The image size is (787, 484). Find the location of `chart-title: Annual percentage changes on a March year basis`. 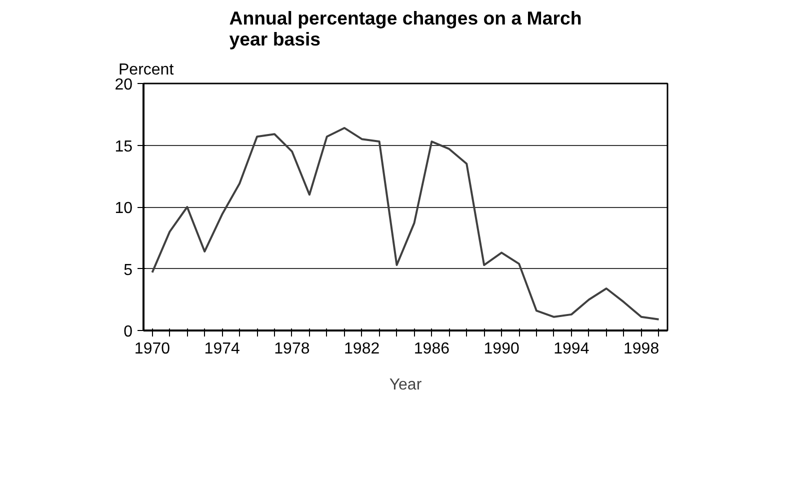

chart-title: Annual percentage changes on a March year basis is located at coordinates (405, 29).